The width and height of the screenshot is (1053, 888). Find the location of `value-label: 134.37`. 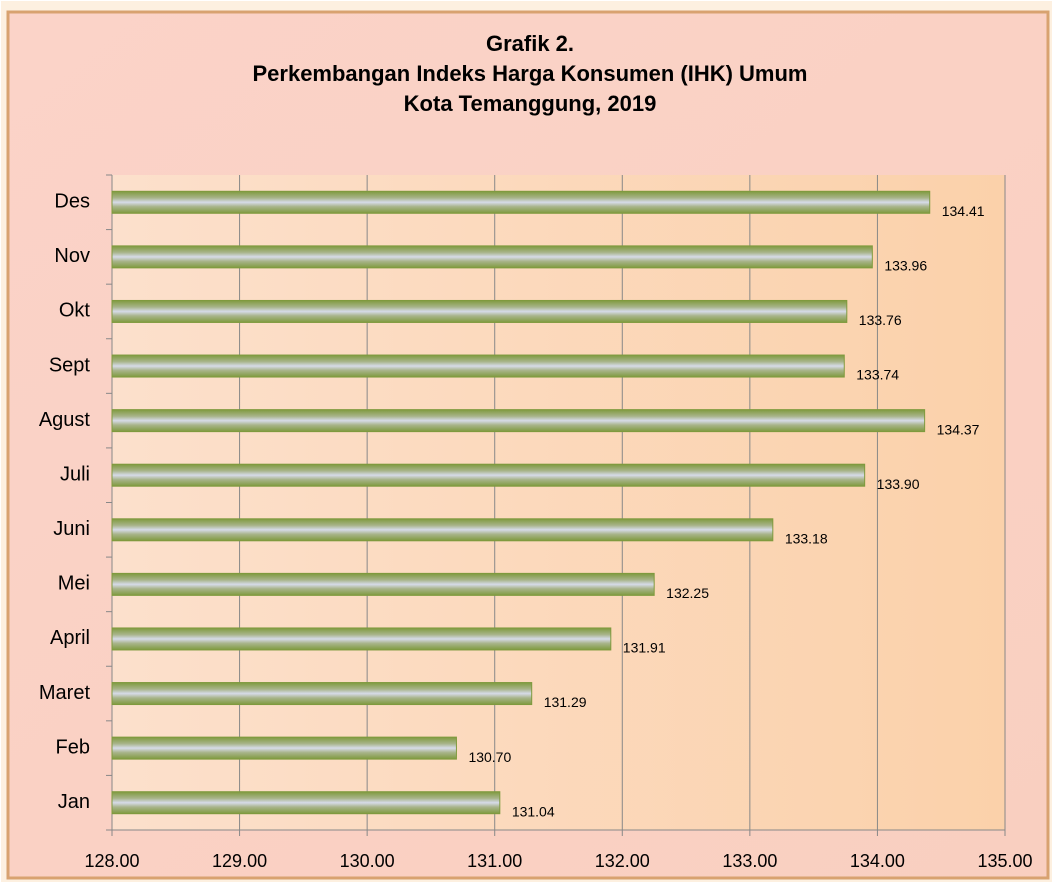

value-label: 134.37 is located at coordinates (958, 429).